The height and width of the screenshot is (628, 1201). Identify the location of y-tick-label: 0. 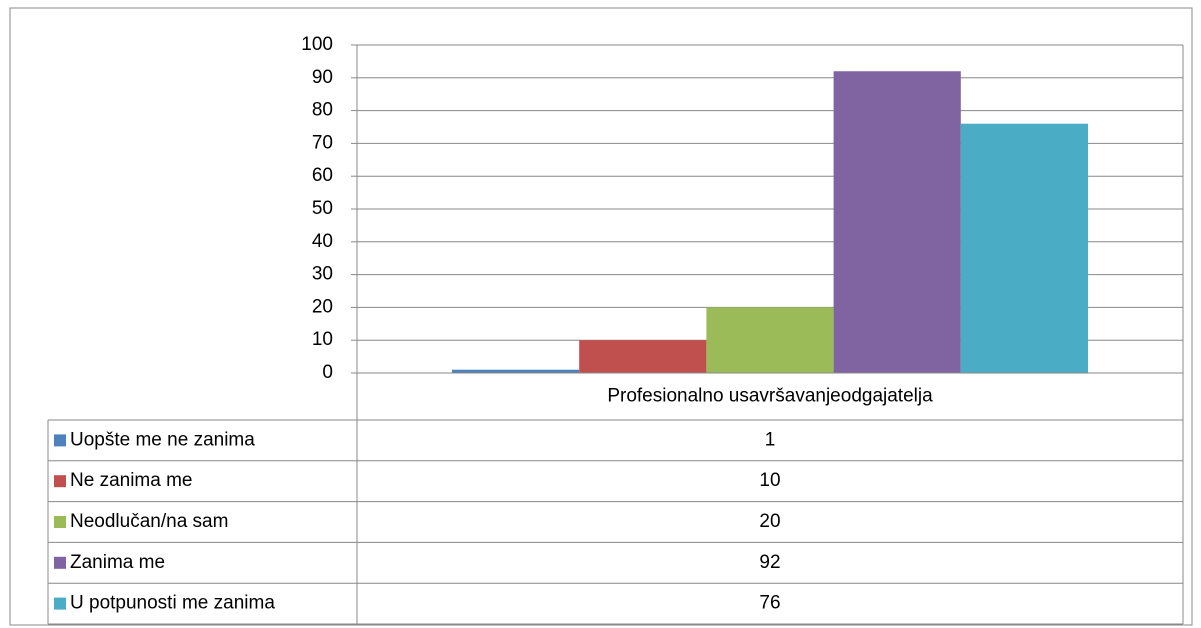
(327, 372).